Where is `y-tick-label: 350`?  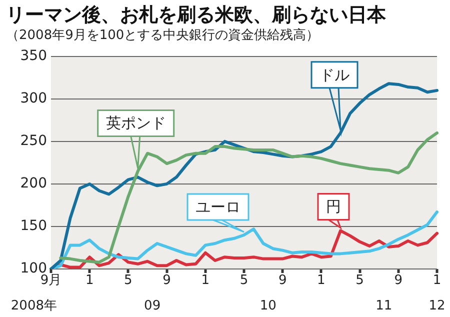
y-tick-label: 350 is located at coordinates (33, 56).